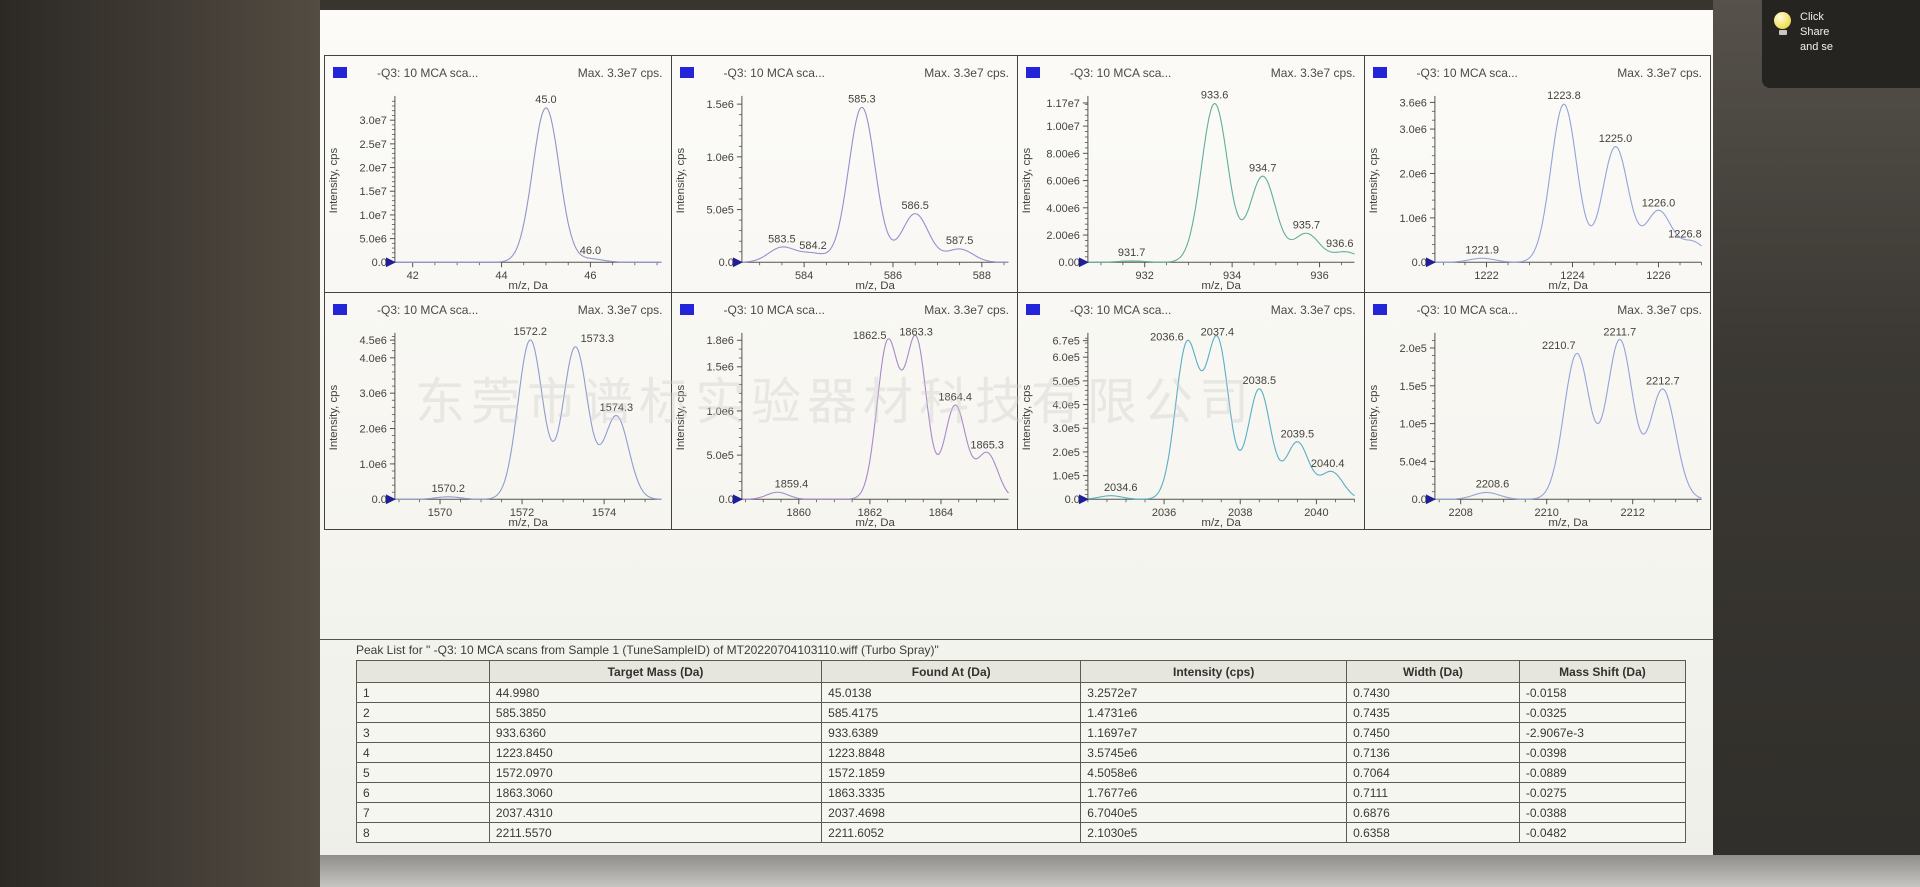 Image resolution: width=1920 pixels, height=887 pixels. Describe the element at coordinates (372, 145) in the screenshot. I see `svg-text: 2.5e7` at that location.